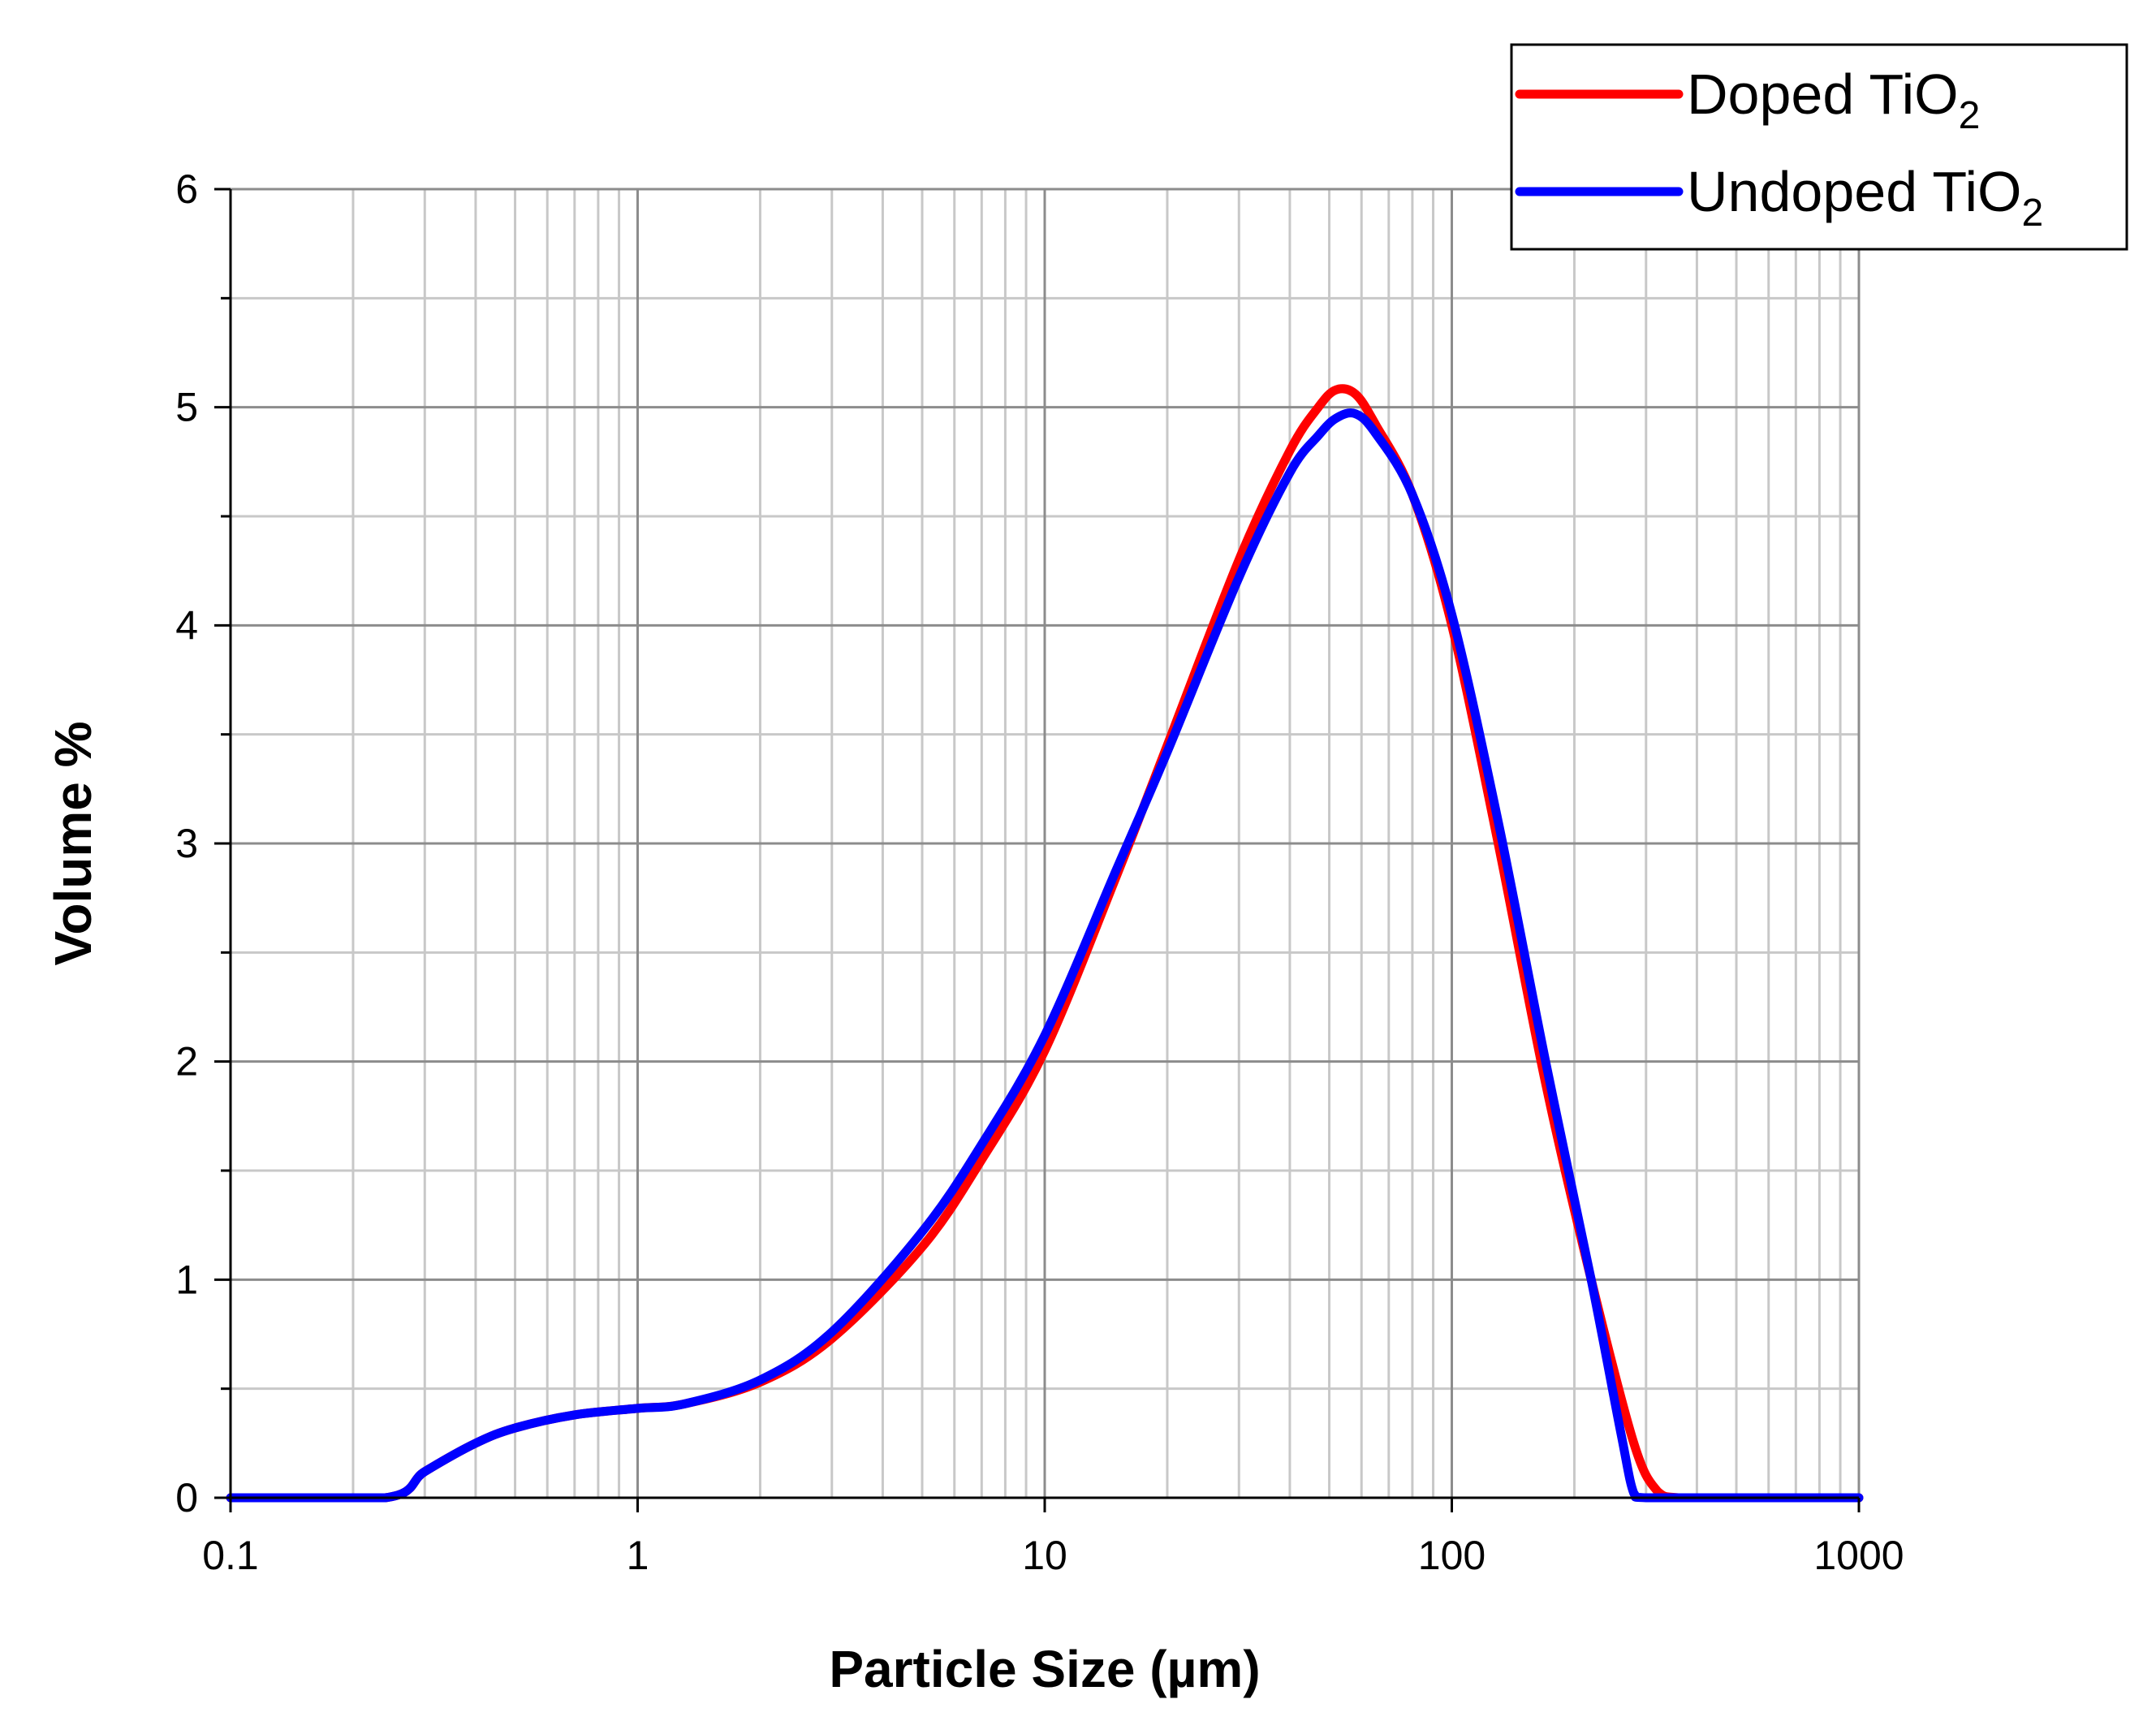 The width and height of the screenshot is (2156, 1721). I want to click on y-tick-label: 5, so click(186, 407).